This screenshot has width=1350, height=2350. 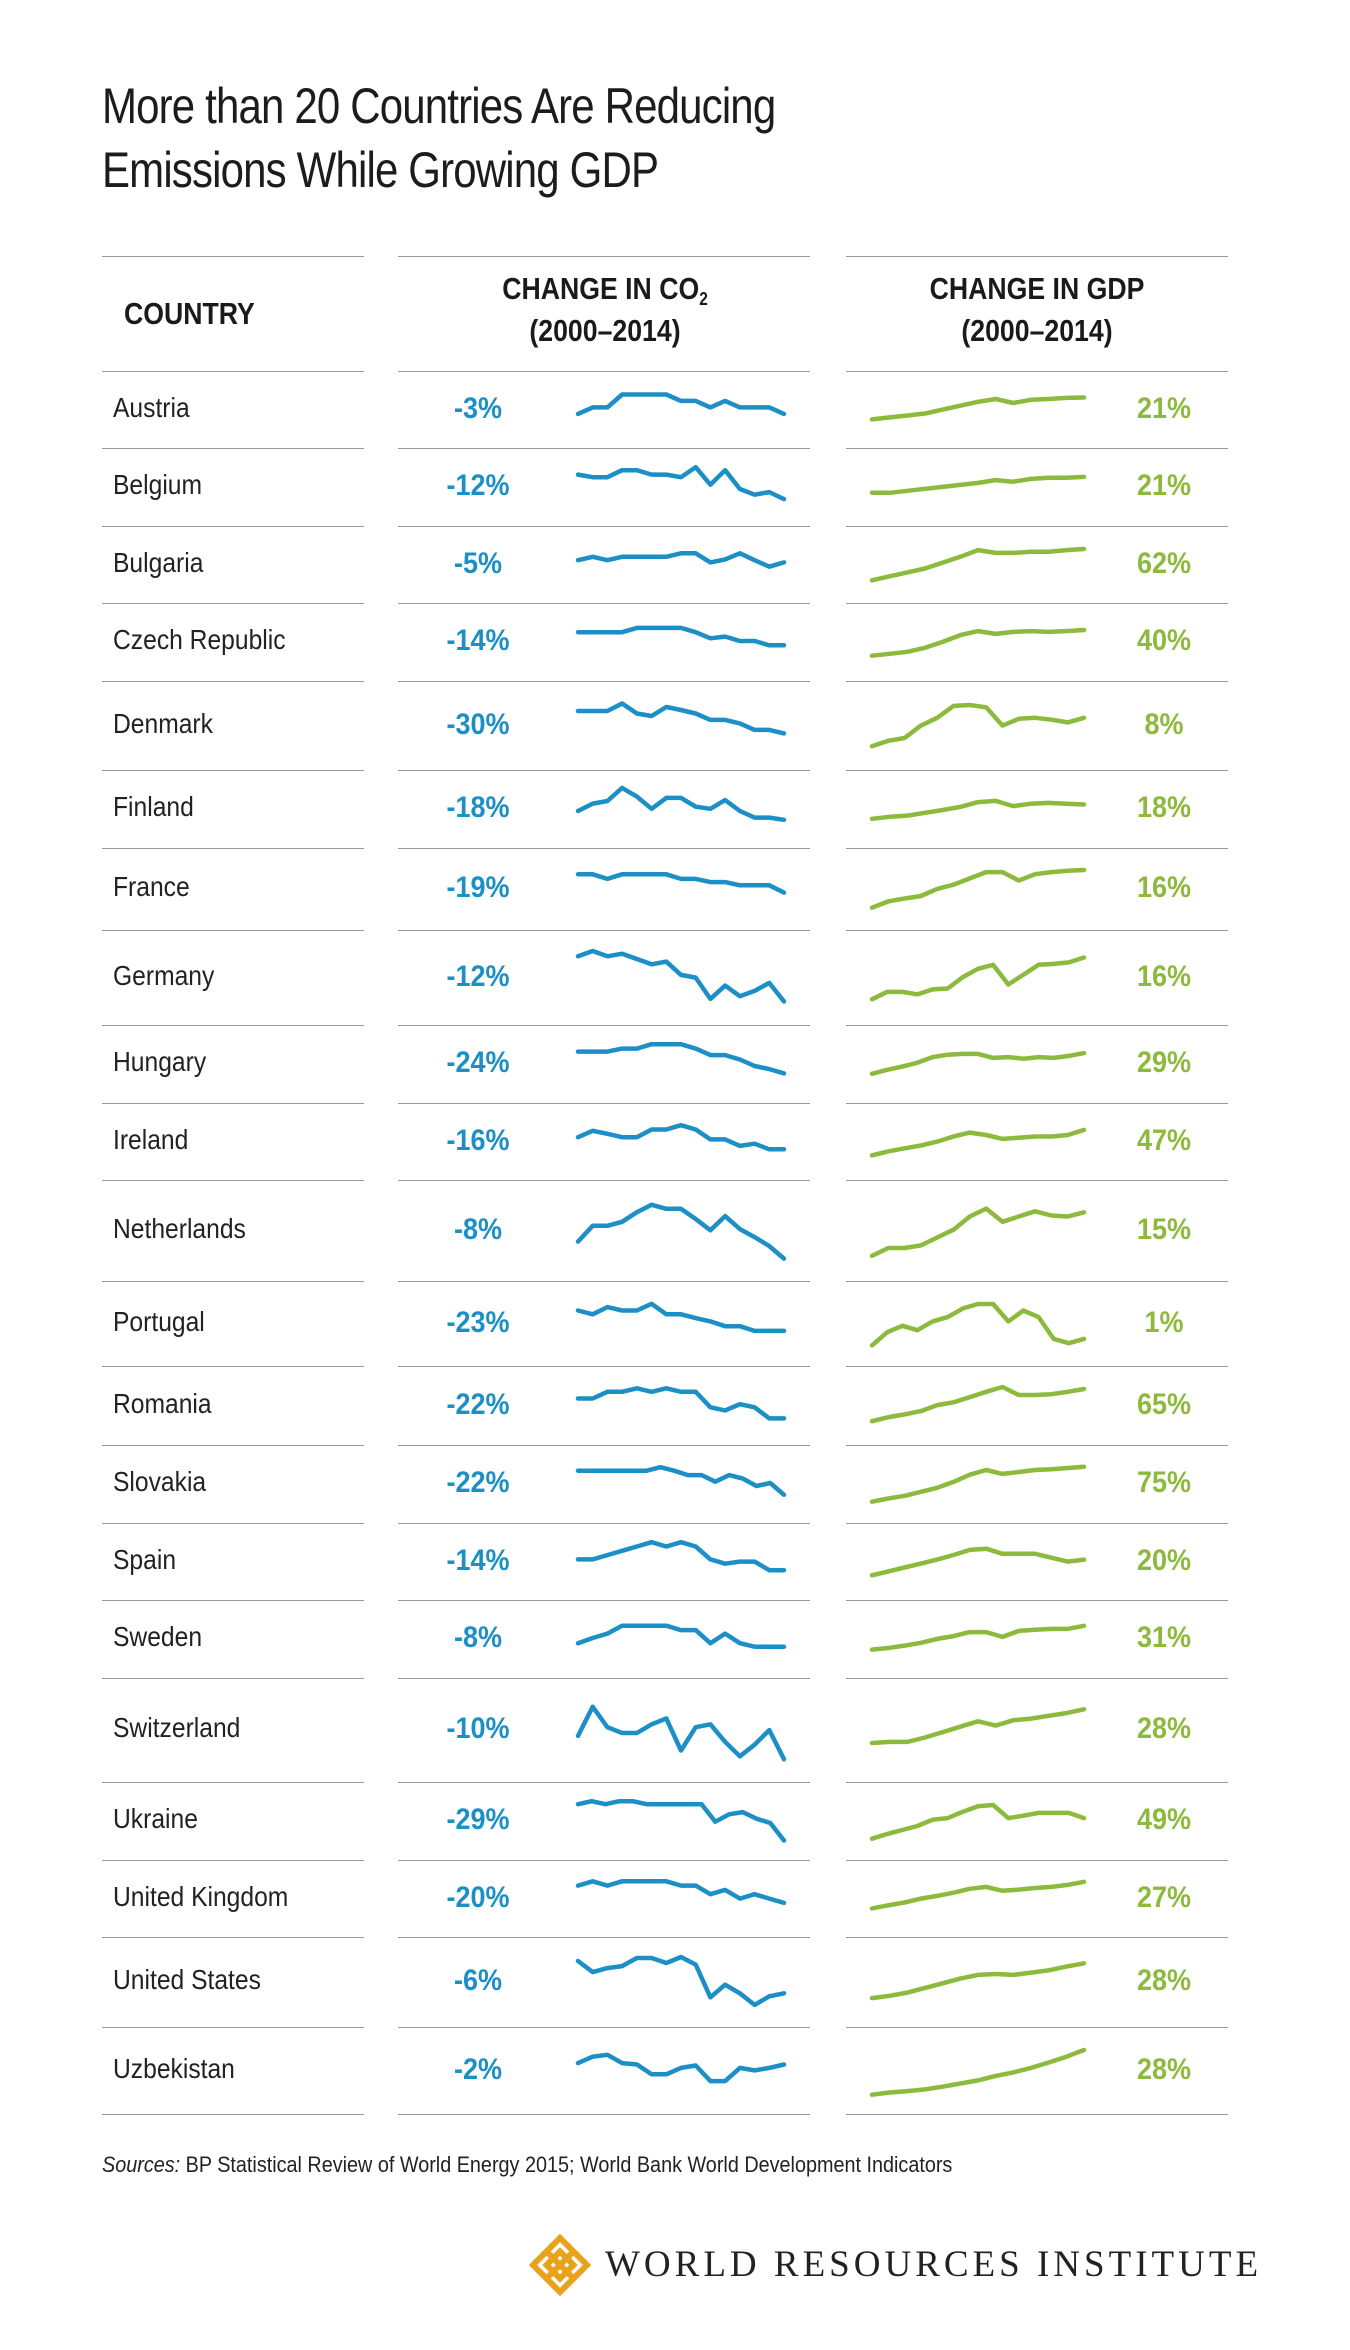 I want to click on row-country-label: Uzbekistan, so click(x=174, y=2068).